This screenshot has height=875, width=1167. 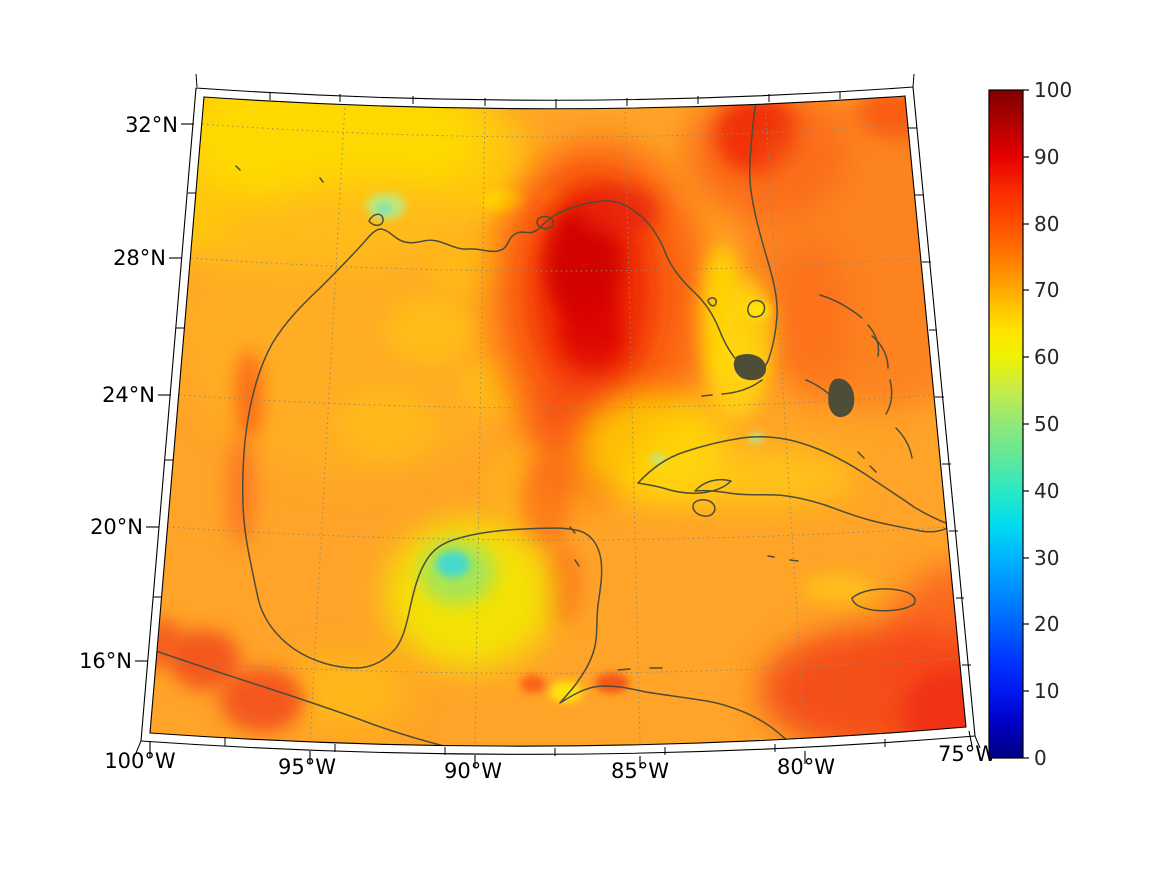 I want to click on lon-tick-label: 80°W, so click(x=806, y=767).